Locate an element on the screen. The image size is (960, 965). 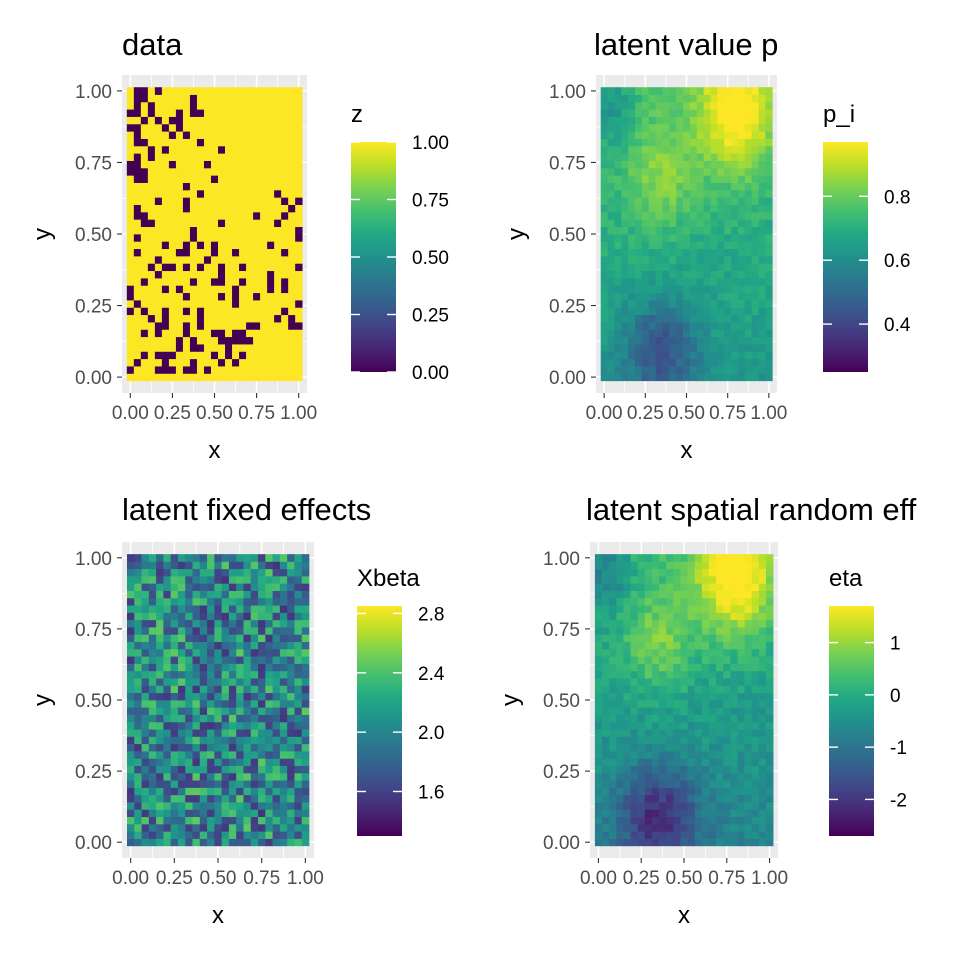
x-tick-label: 0.75 is located at coordinates (256, 413).